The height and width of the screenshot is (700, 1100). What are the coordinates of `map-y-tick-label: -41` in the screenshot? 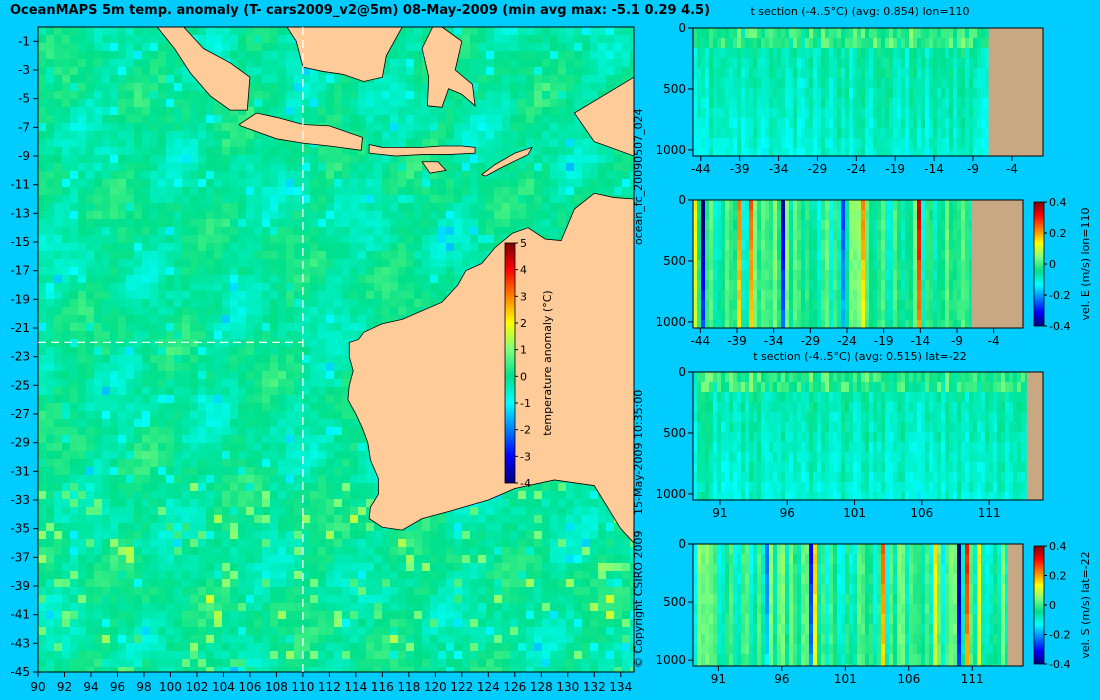 It's located at (20, 615).